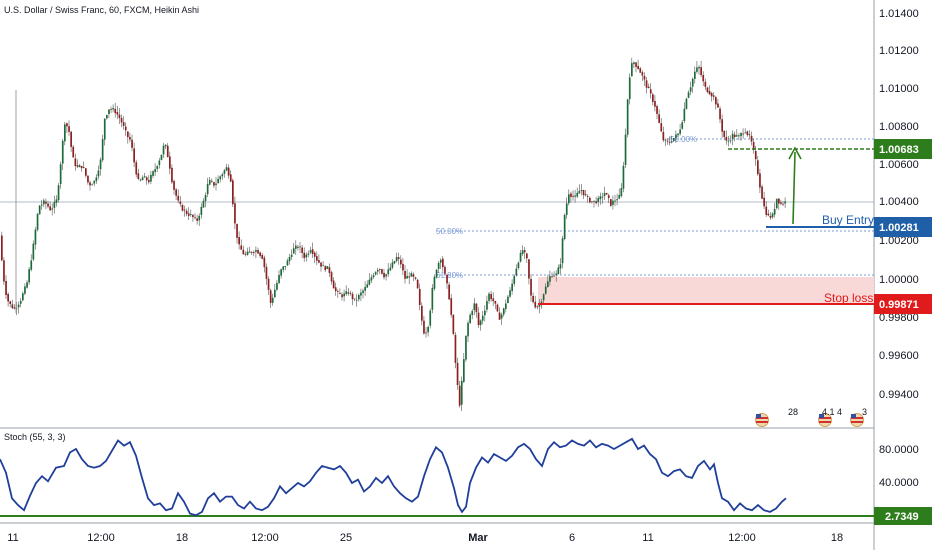 This screenshot has width=932, height=550. What do you see at coordinates (12, 538) in the screenshot?
I see `x-tick-label: 11` at bounding box center [12, 538].